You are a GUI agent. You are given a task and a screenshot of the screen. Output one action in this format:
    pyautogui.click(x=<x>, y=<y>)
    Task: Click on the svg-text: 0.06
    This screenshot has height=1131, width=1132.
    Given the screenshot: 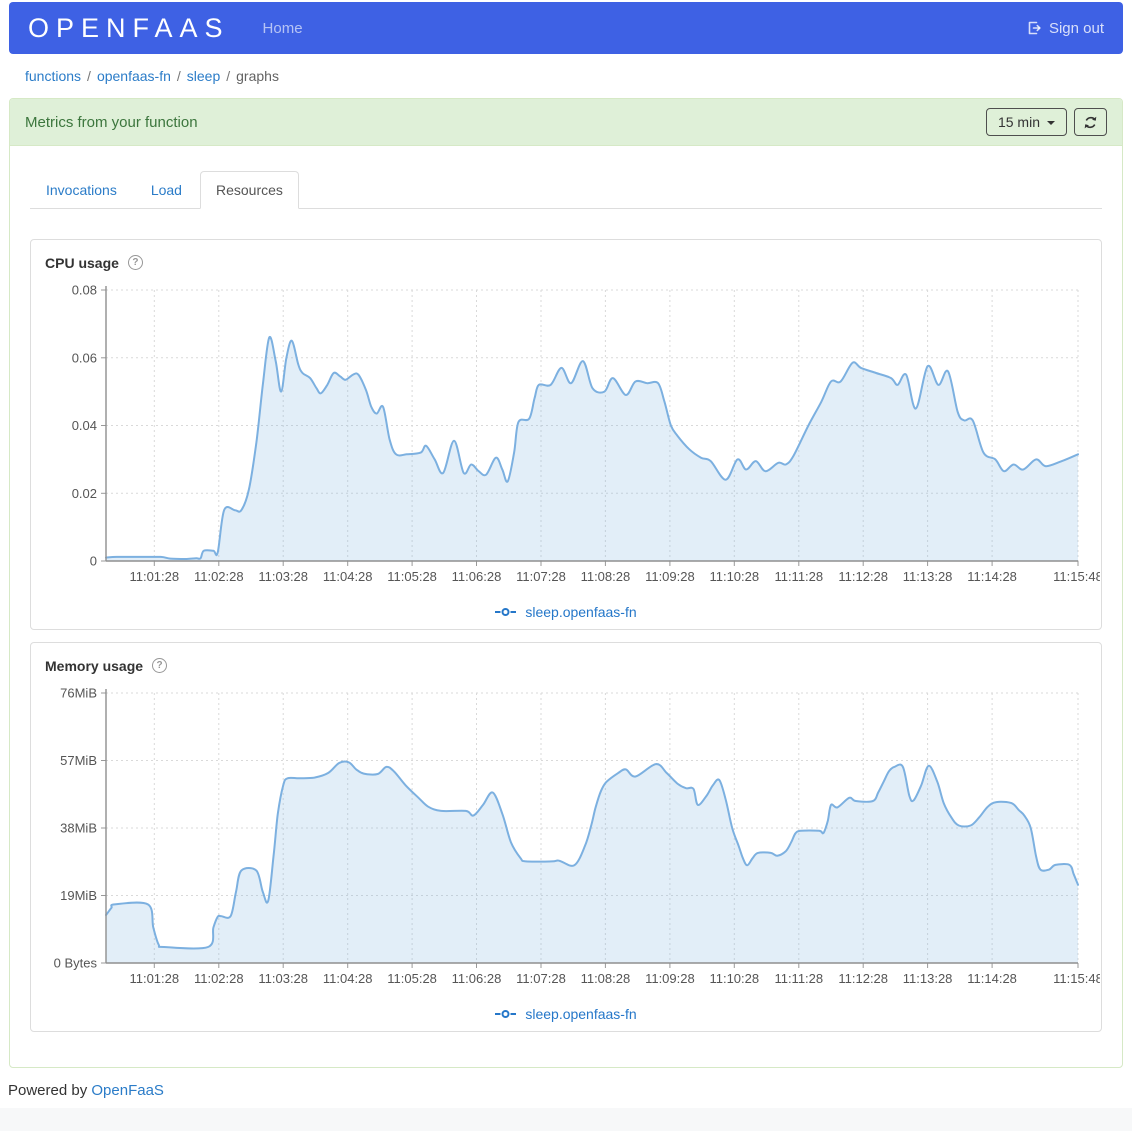 What is the action you would take?
    pyautogui.click(x=84, y=357)
    